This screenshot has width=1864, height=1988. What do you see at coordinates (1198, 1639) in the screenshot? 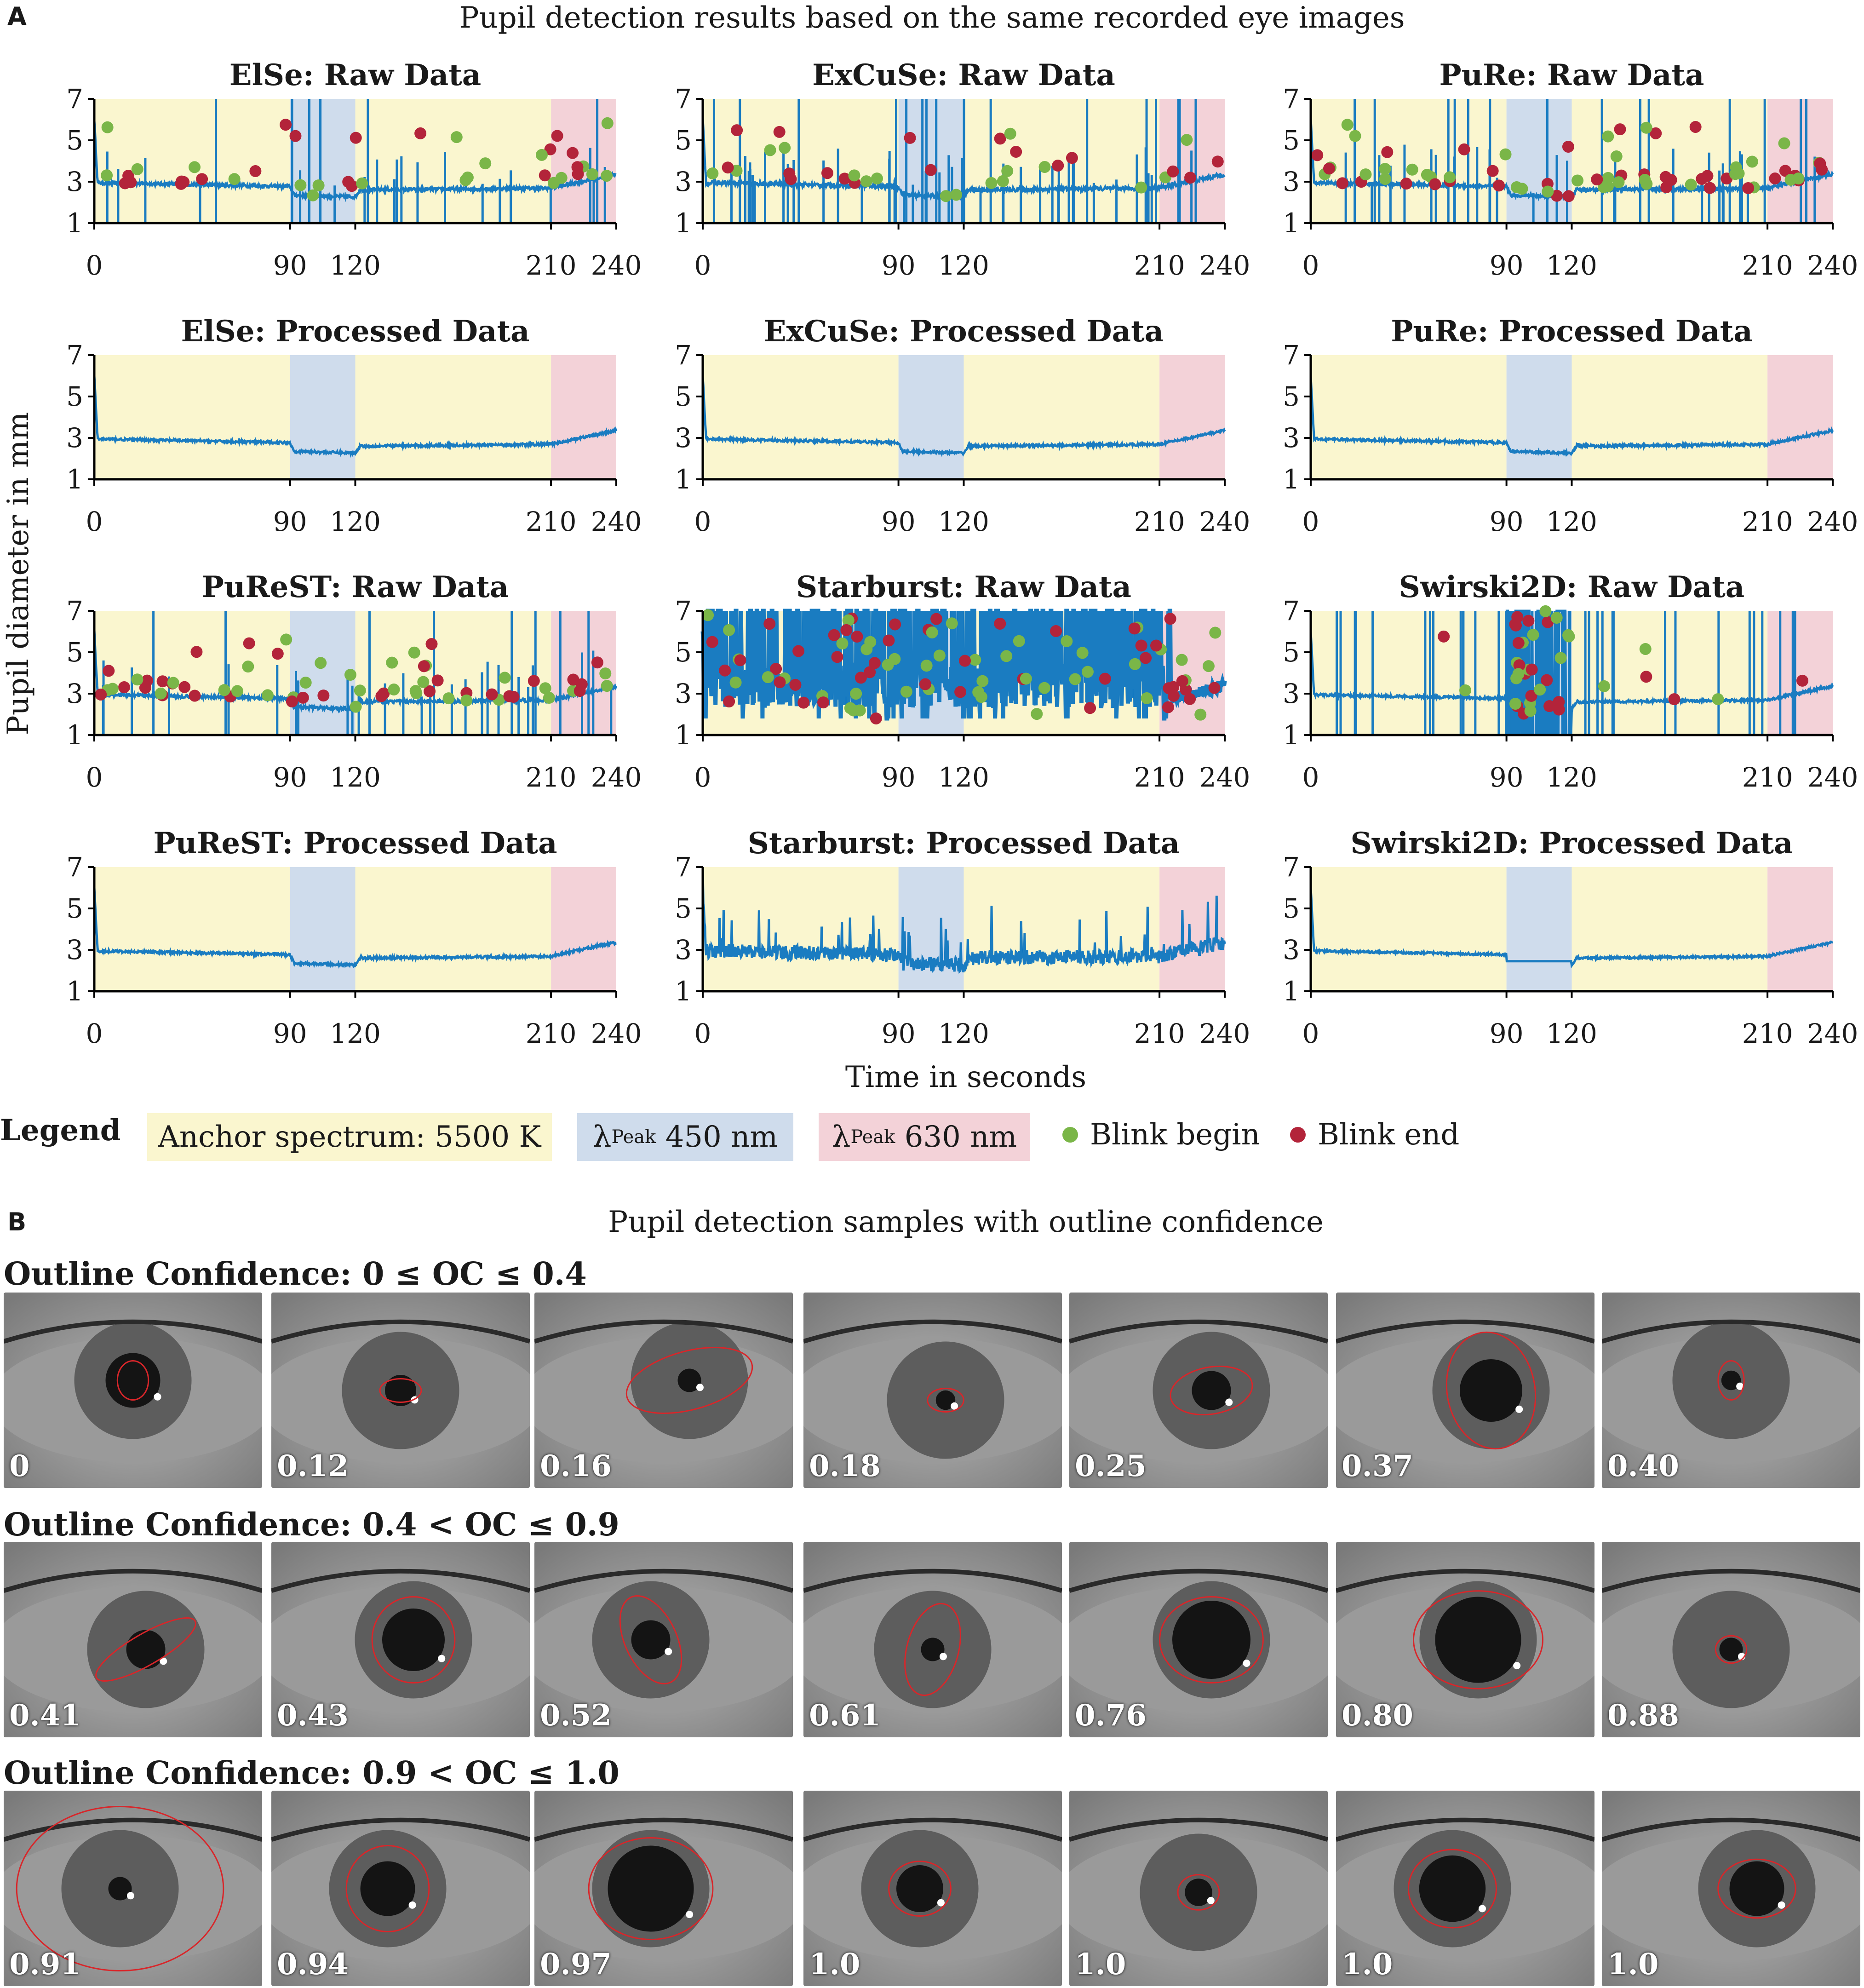
I see `eye-sample-tile: 0.76` at bounding box center [1198, 1639].